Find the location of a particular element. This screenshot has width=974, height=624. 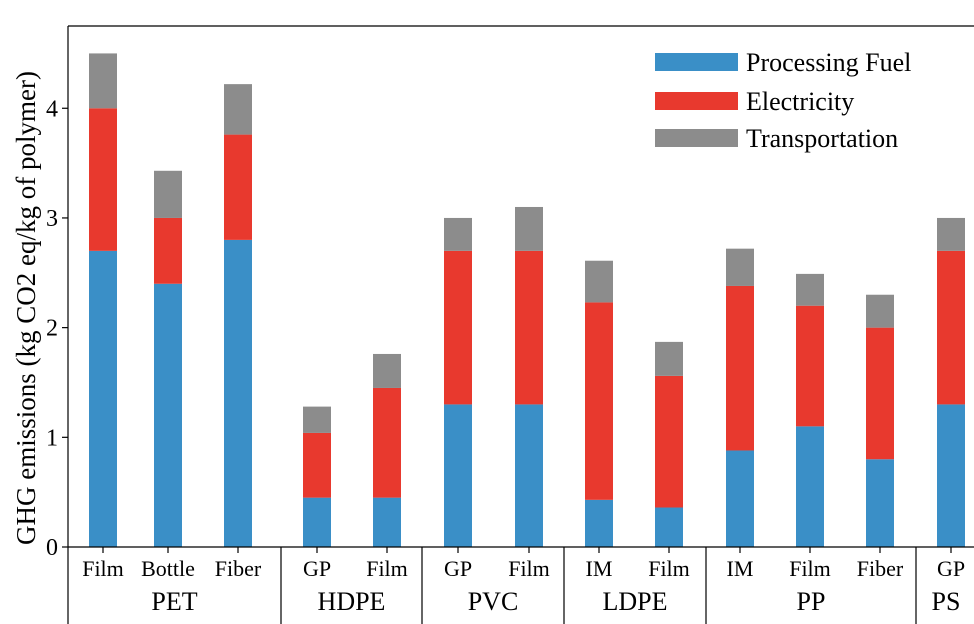

y-tick-label: 4 is located at coordinates (52, 109).